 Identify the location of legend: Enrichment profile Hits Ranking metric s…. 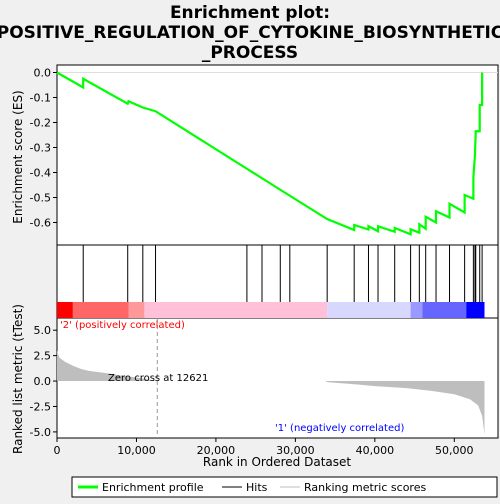
(284, 487).